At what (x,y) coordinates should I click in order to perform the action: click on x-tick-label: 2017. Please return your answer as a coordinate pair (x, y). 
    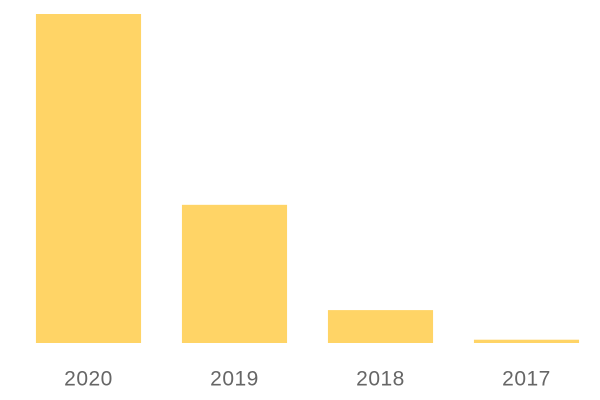
    Looking at the image, I should click on (526, 379).